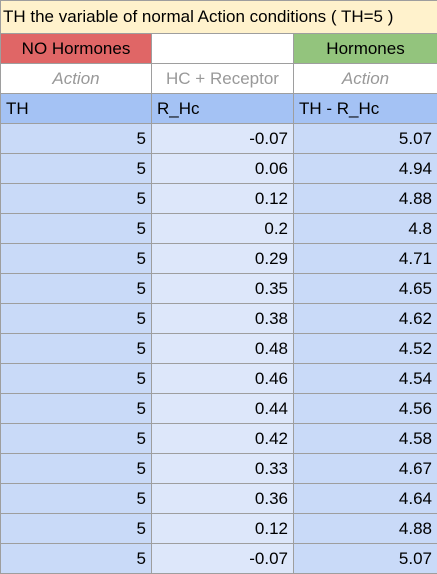  I want to click on r-hc-cell: 0.35, so click(223, 289).